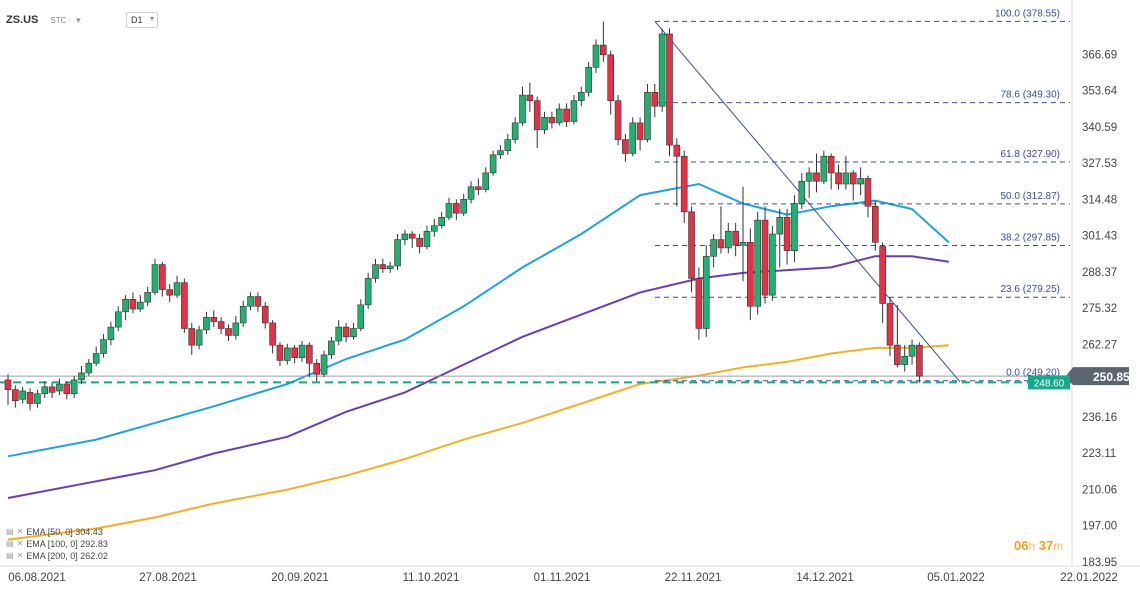 This screenshot has width=1140, height=597. What do you see at coordinates (1031, 238) in the screenshot?
I see `fib-level-label: 38.2 (297.85)` at bounding box center [1031, 238].